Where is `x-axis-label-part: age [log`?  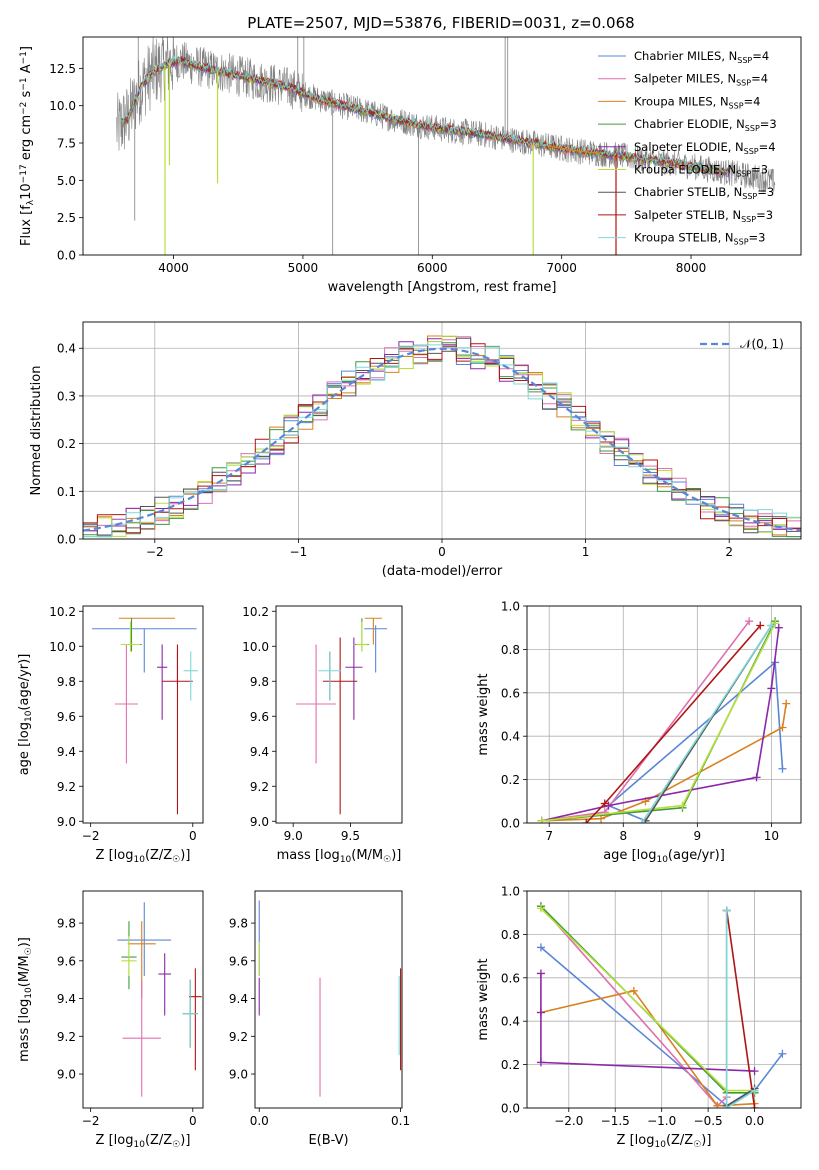
x-axis-label-part: age [log is located at coordinates (629, 855).